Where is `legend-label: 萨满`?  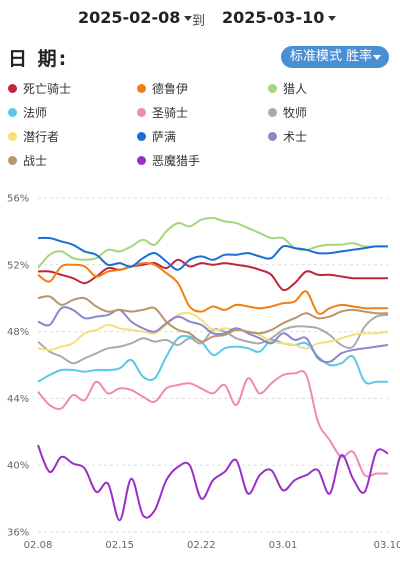 legend-label: 萨满 is located at coordinates (164, 137).